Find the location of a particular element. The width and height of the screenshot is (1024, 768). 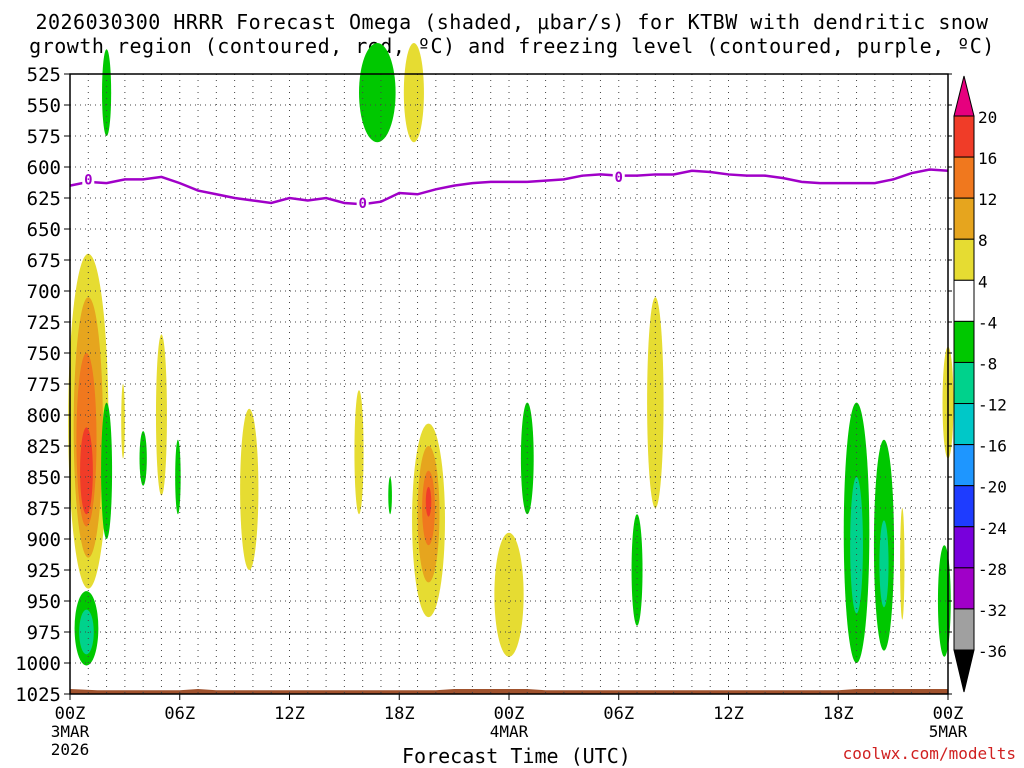

x-axis-label: Forecast Time (UTC) is located at coordinates (516, 756).